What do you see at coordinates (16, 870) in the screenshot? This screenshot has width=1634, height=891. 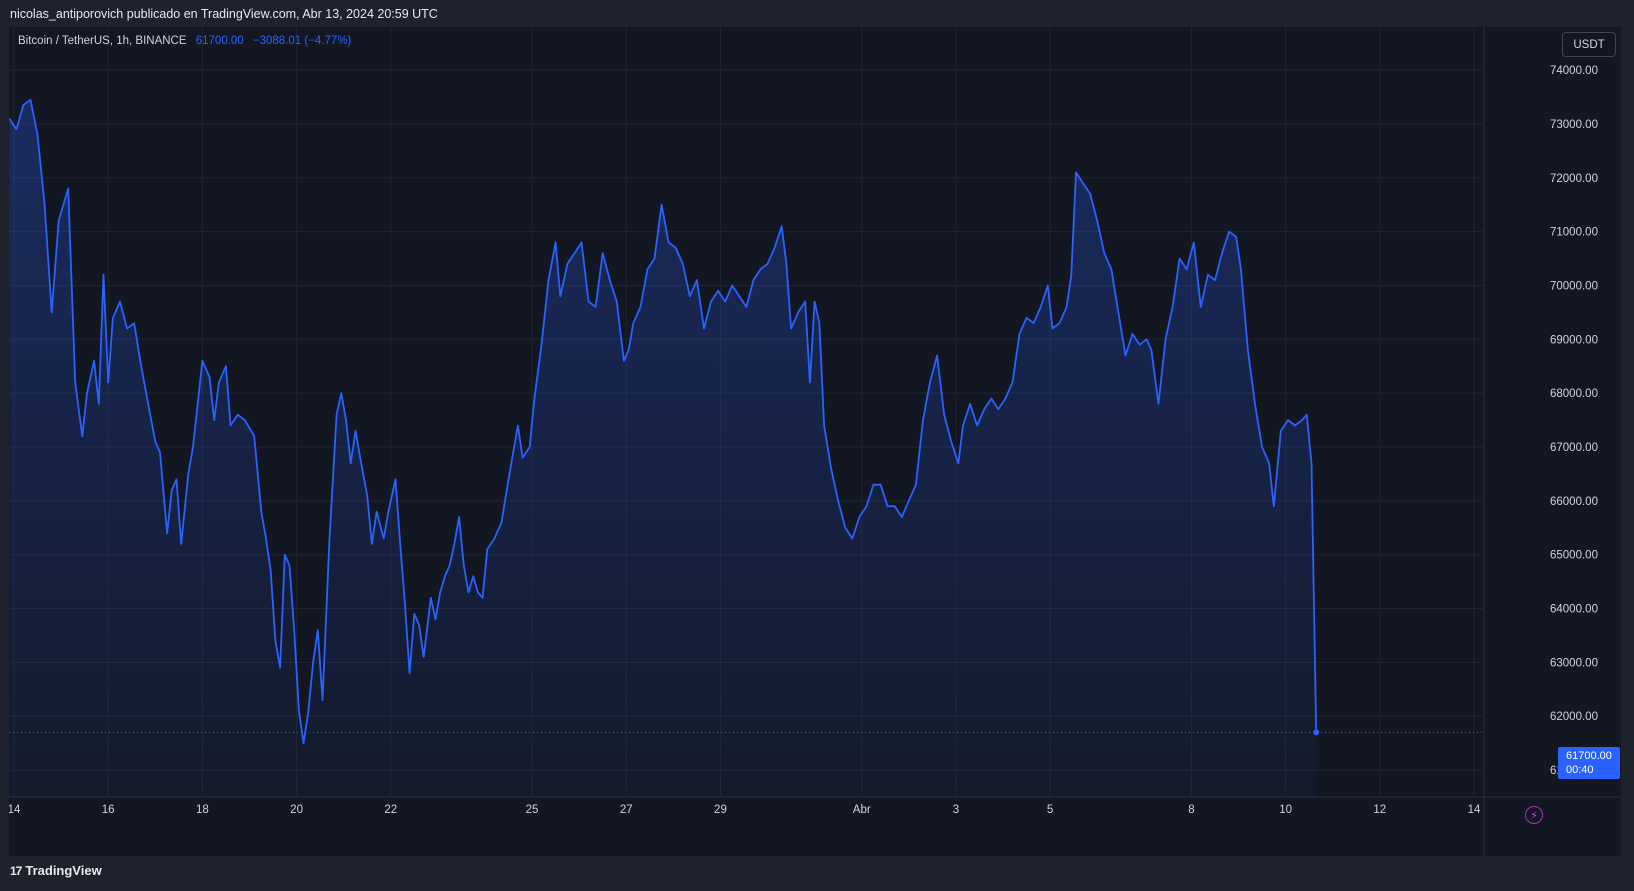 I see `tradingview-logo-icon: 17` at bounding box center [16, 870].